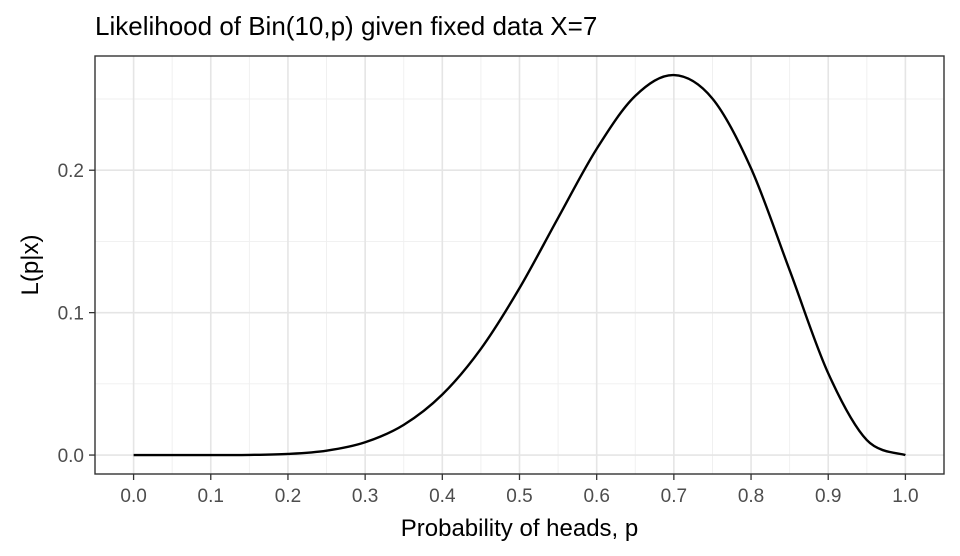 Image resolution: width=960 pixels, height=556 pixels. Describe the element at coordinates (211, 496) in the screenshot. I see `x-tick-label: 0.1` at that location.